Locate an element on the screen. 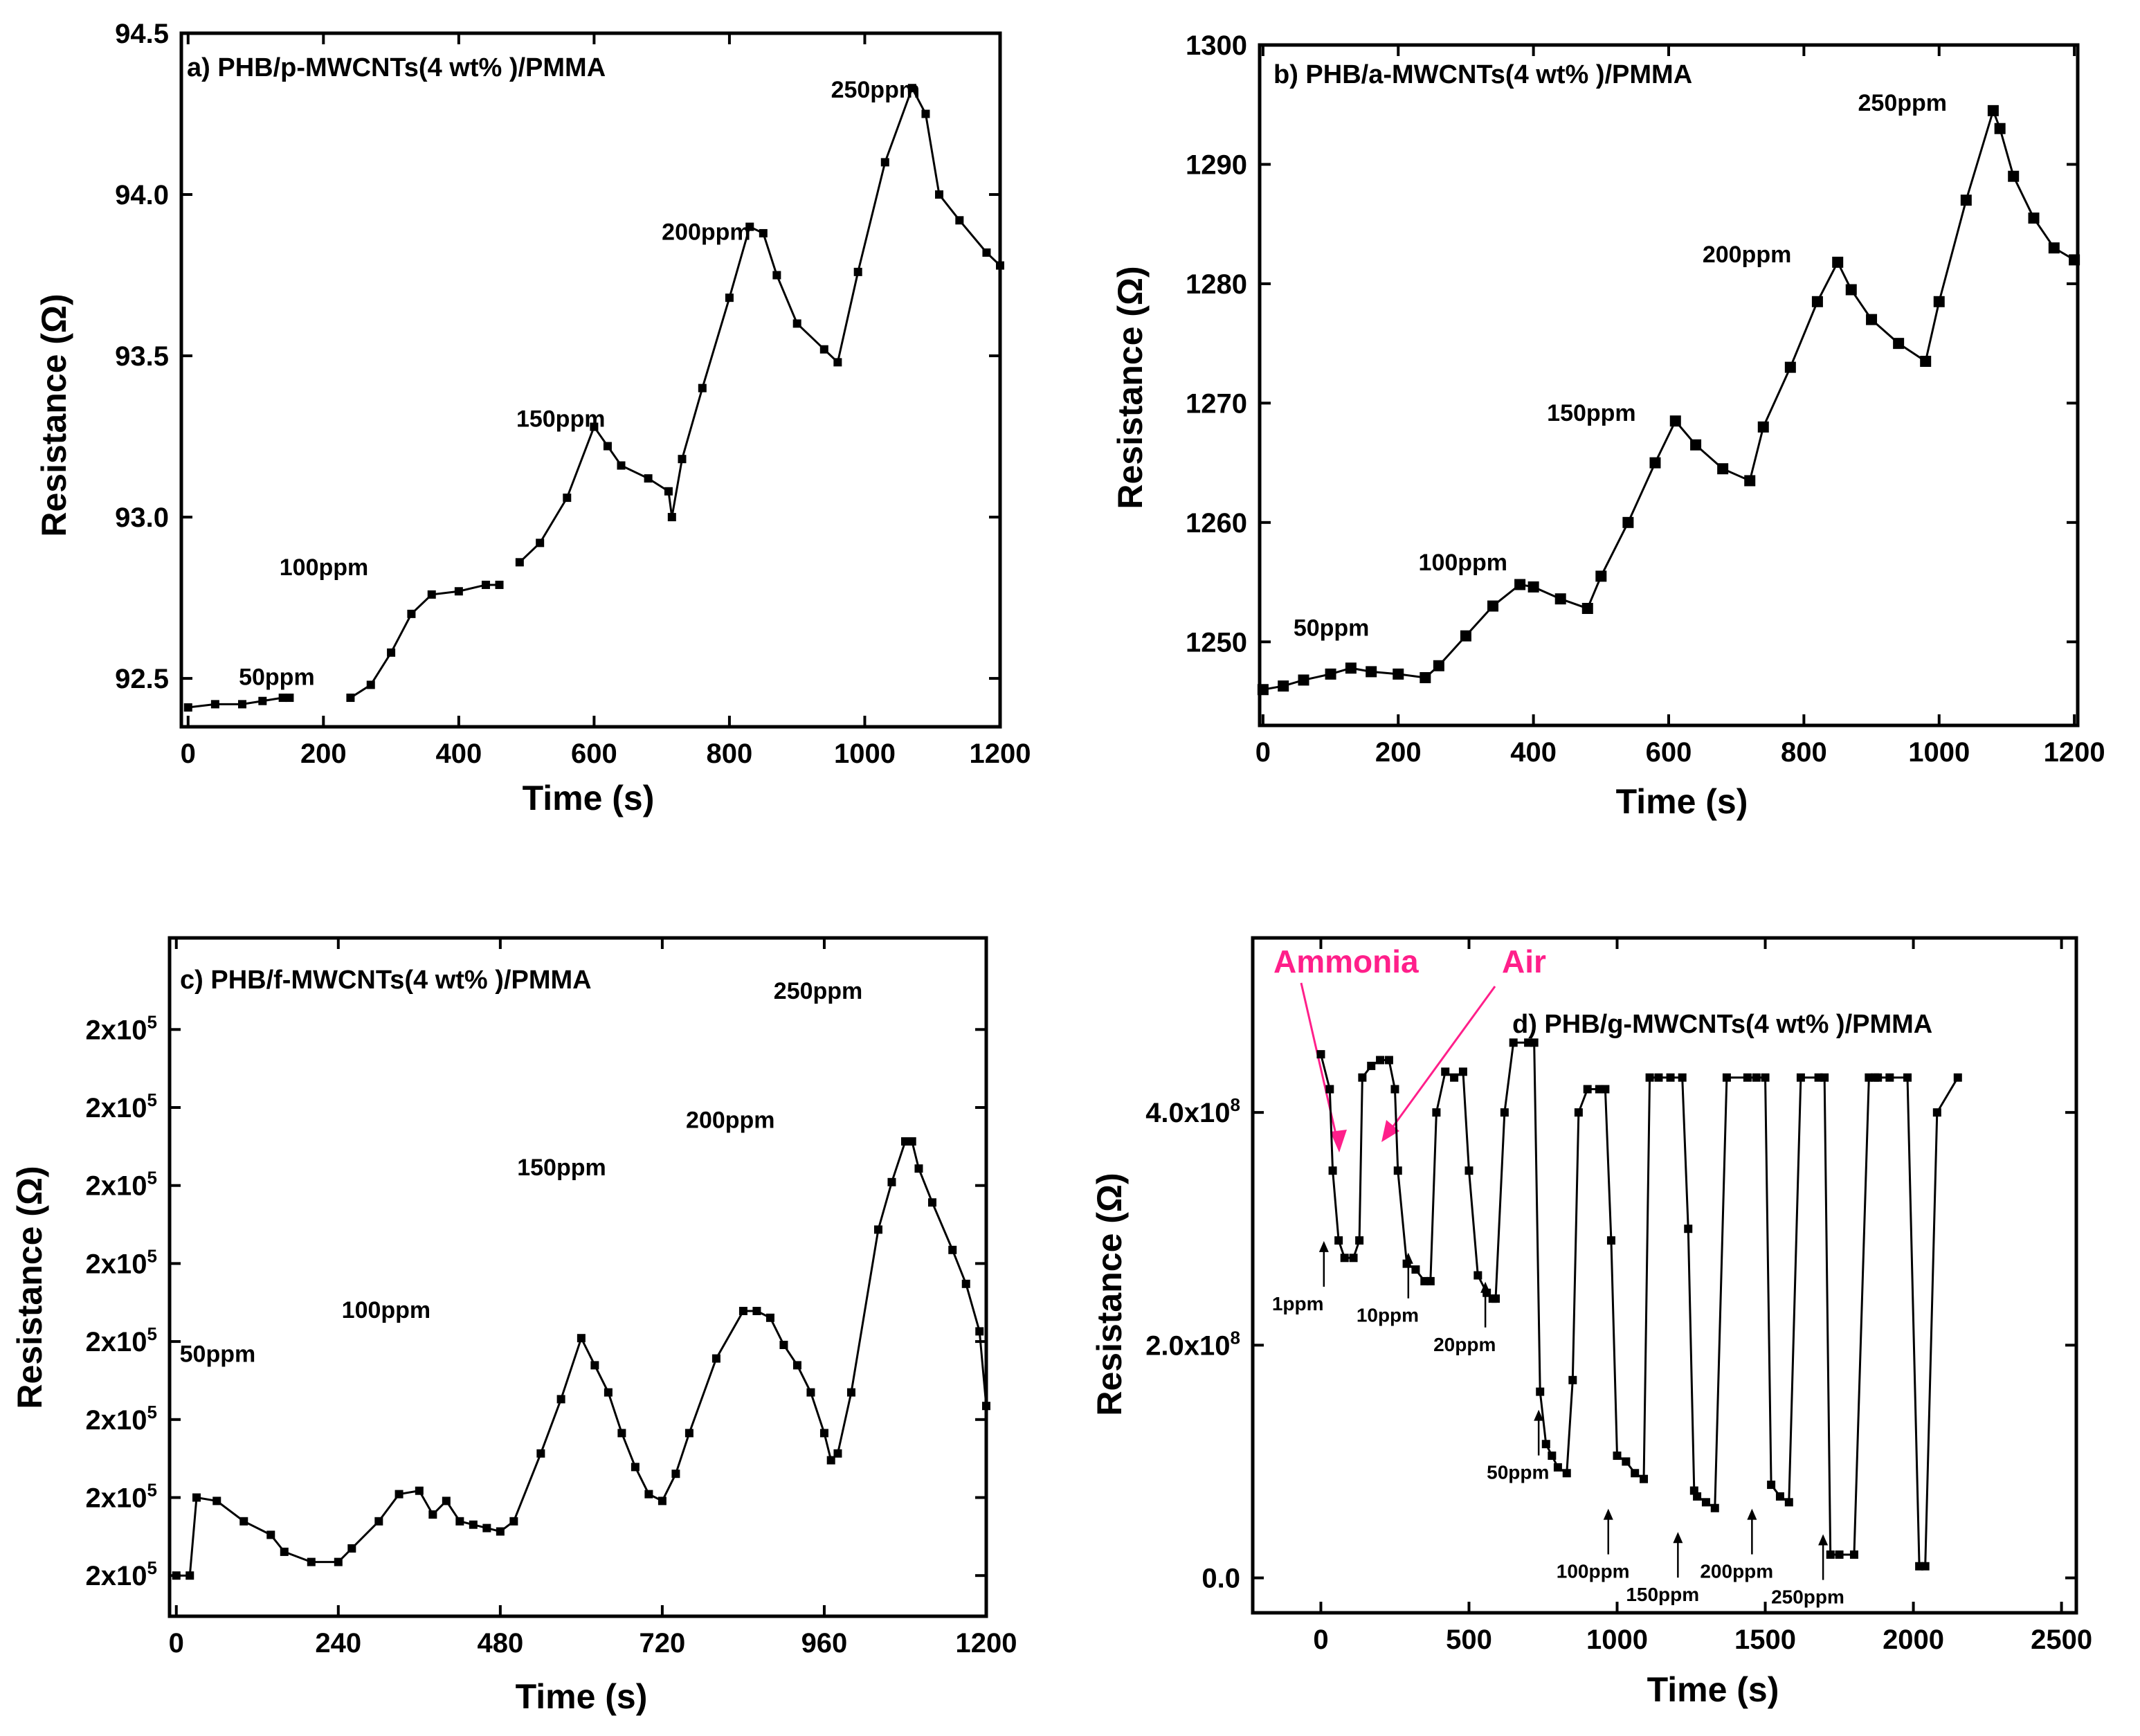 The height and width of the screenshot is (1736, 2140). panel-d-x-tick-label: 1500 is located at coordinates (1765, 1640).